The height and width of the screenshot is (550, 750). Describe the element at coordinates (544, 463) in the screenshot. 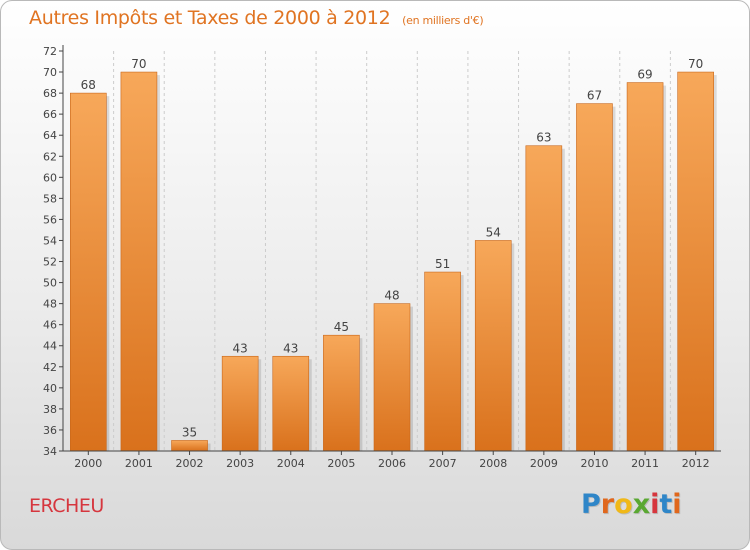

I see `x-tick-label: 2009` at that location.